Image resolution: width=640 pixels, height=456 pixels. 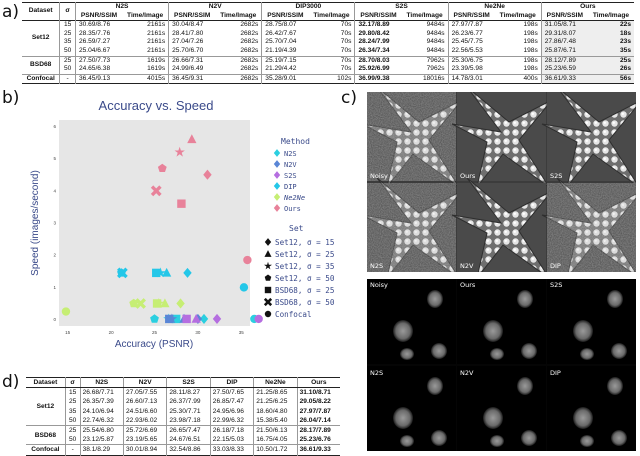 What do you see at coordinates (610, 51) in the screenshot?
I see `table-cell: 35s` at bounding box center [610, 51].